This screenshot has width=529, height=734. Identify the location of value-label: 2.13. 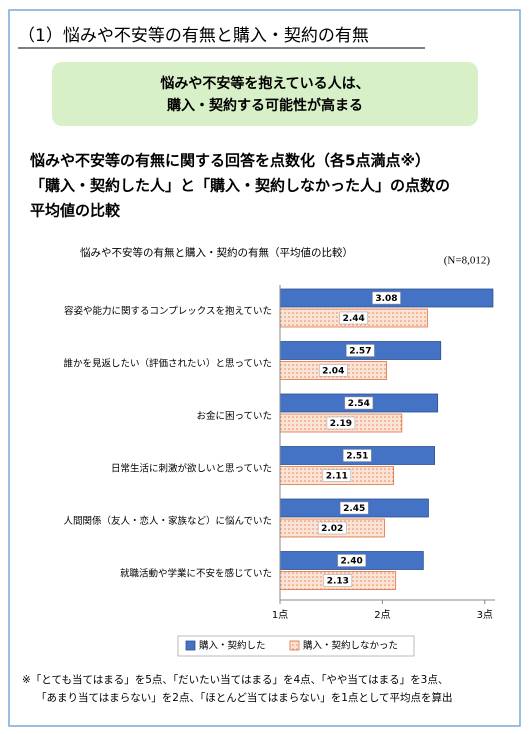
(338, 582).